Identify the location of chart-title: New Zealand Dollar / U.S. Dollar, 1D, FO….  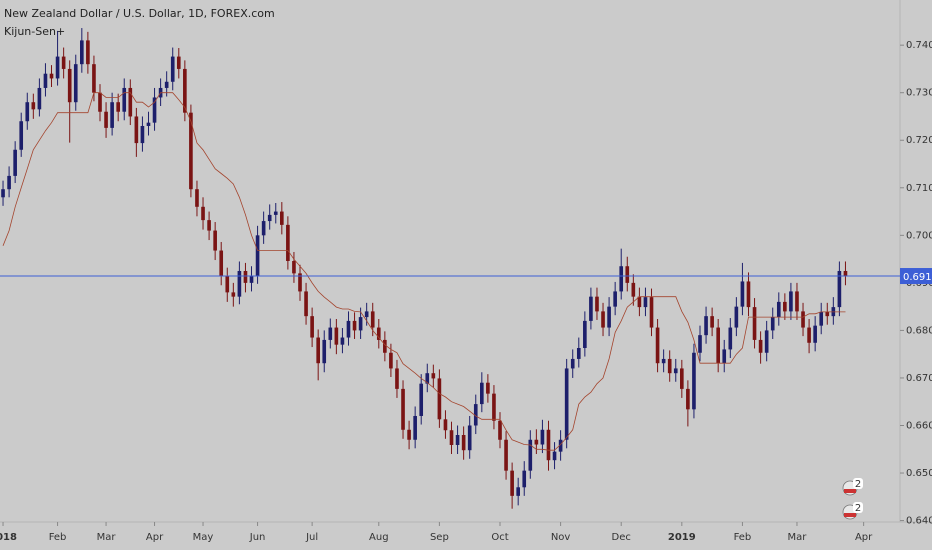
(139, 13).